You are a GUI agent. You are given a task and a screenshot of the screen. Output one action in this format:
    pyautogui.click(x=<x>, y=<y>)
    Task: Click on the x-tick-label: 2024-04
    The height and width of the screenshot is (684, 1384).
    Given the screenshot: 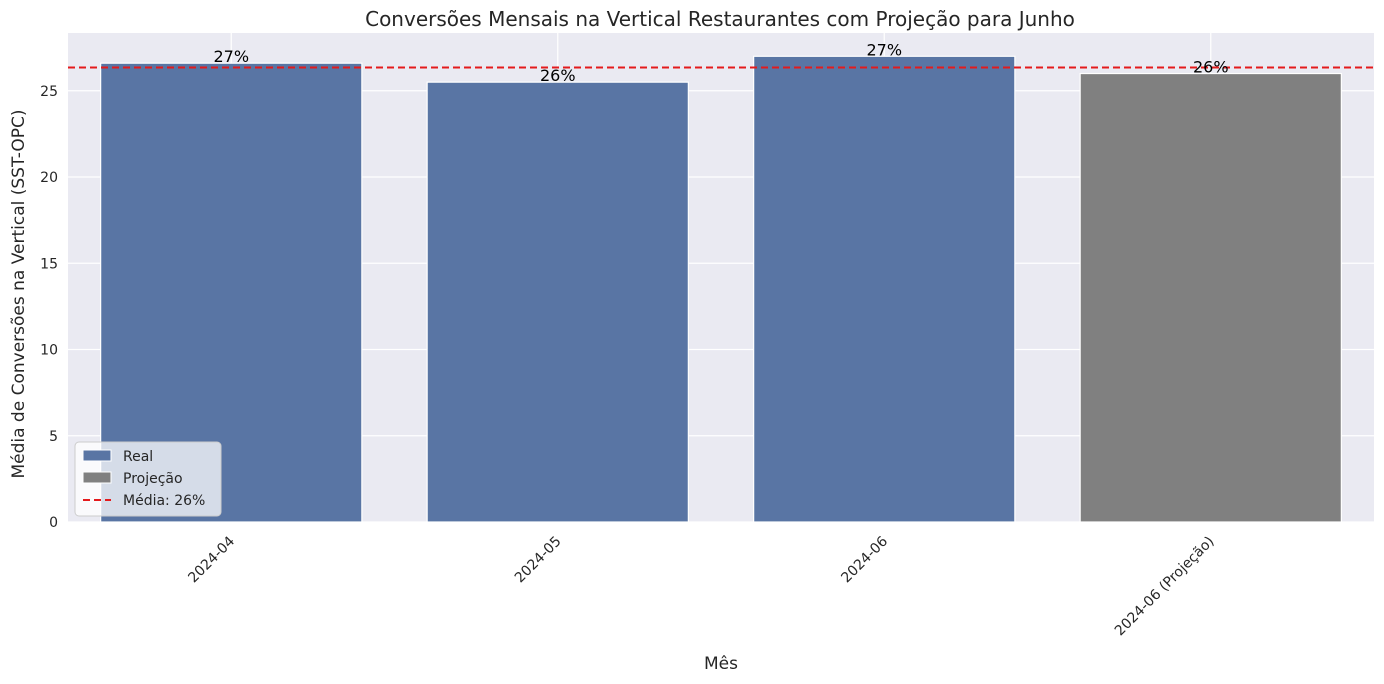 What is the action you would take?
    pyautogui.click(x=211, y=559)
    